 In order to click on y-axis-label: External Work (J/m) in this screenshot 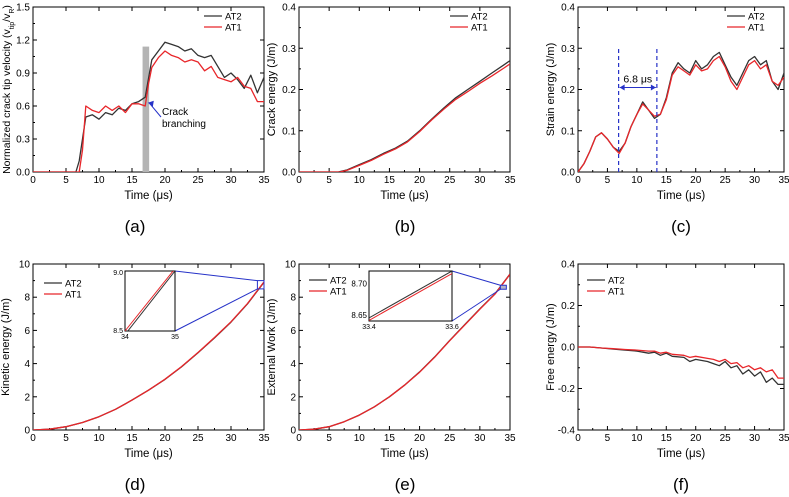, I will do `click(272, 347)`.